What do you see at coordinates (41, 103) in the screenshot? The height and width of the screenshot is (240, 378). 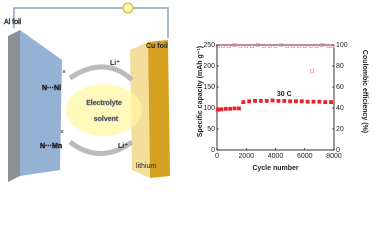 I see `cathode` at bounding box center [41, 103].